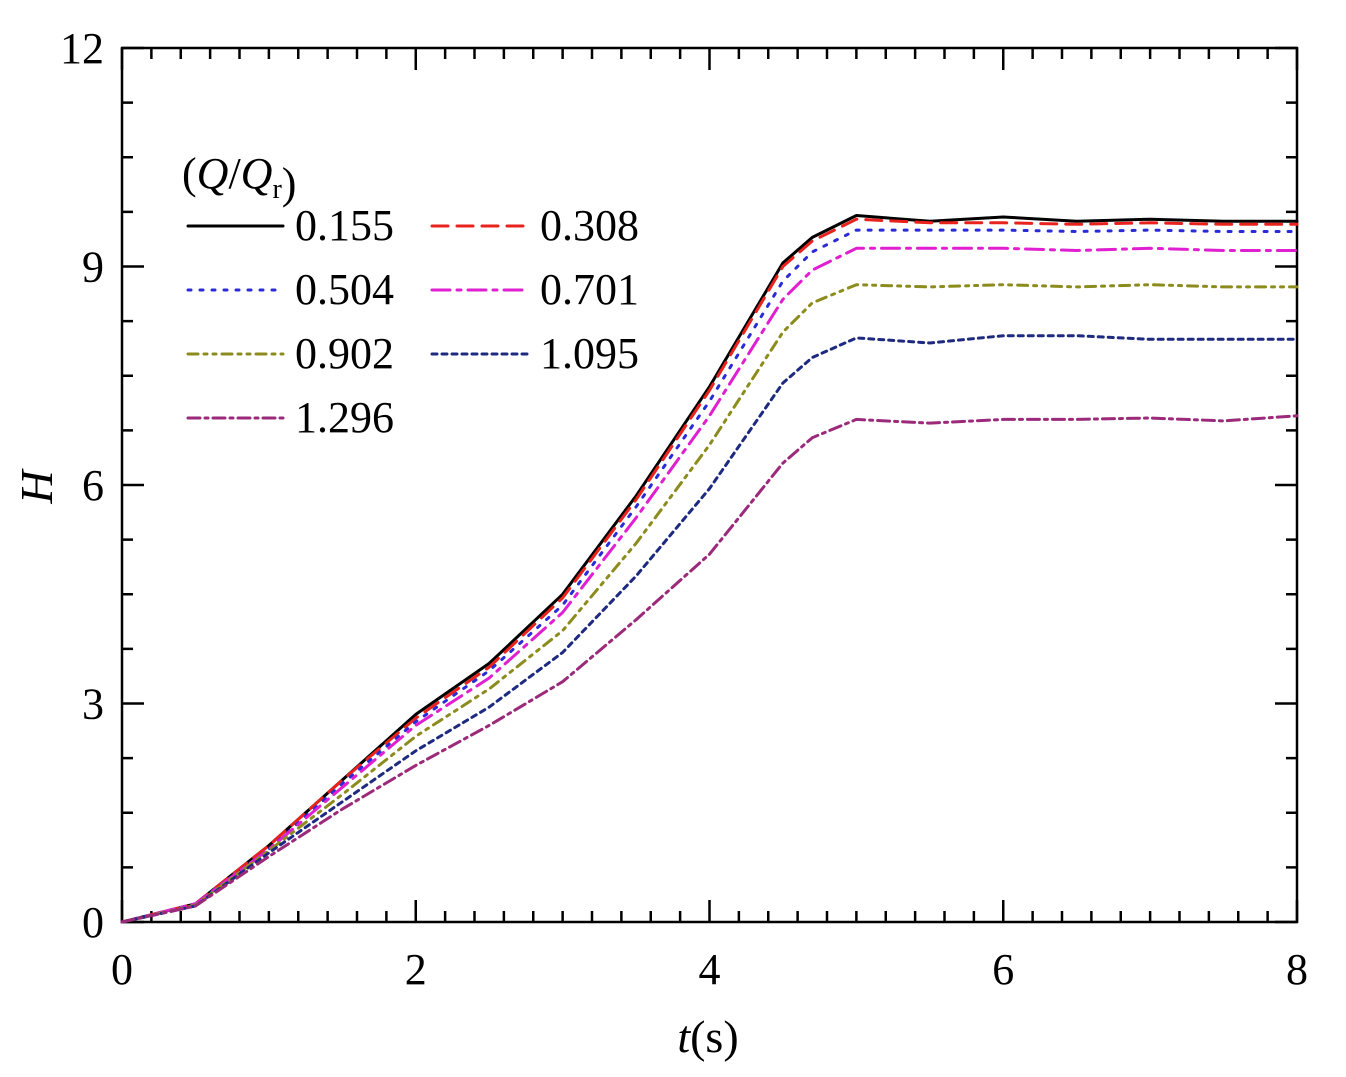 This screenshot has height=1077, width=1346. Describe the element at coordinates (93, 485) in the screenshot. I see `y-tick-label: 6` at that location.